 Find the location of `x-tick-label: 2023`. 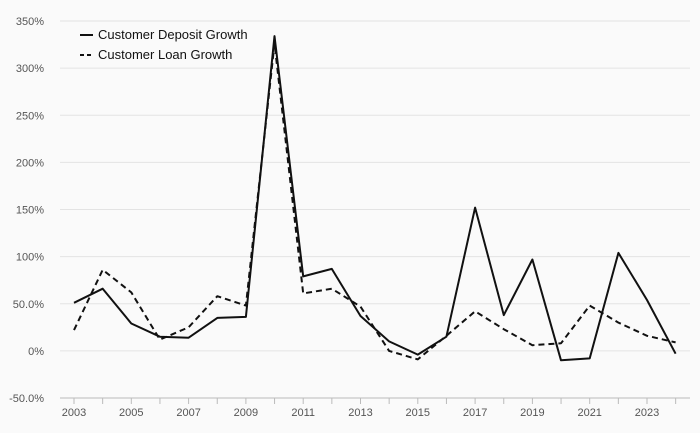

x-tick-label: 2023 is located at coordinates (647, 413).